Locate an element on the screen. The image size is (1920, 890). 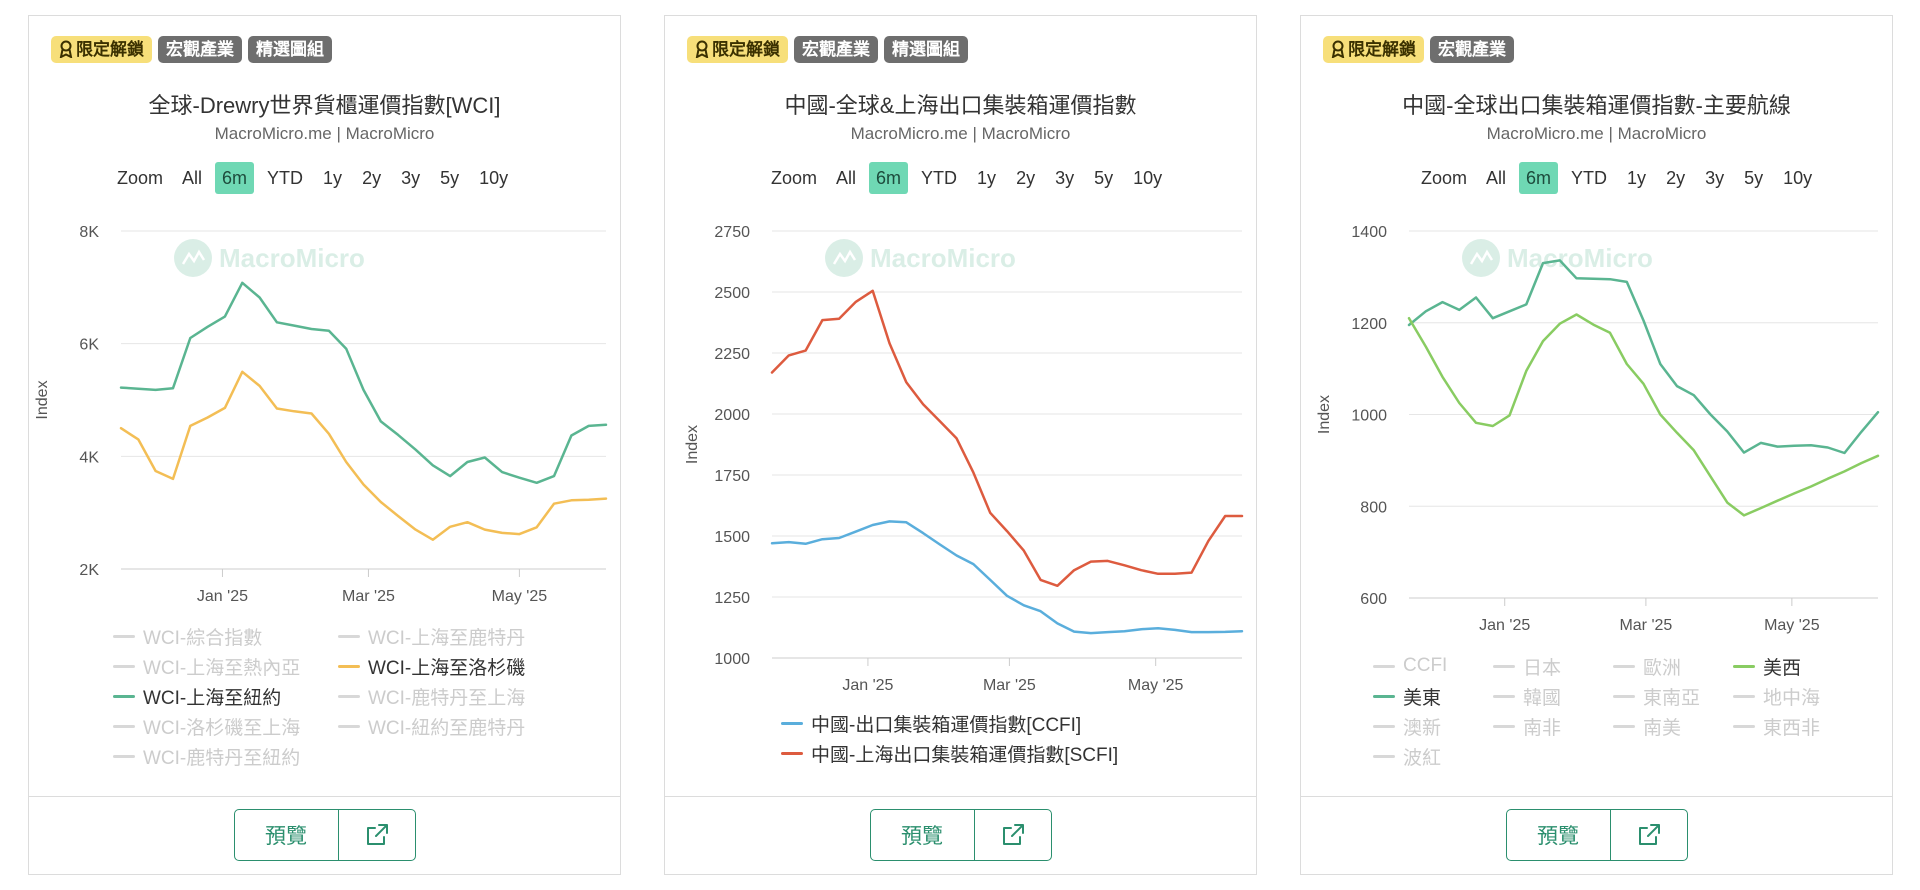
y-tick-label: 600 is located at coordinates (1373, 599).